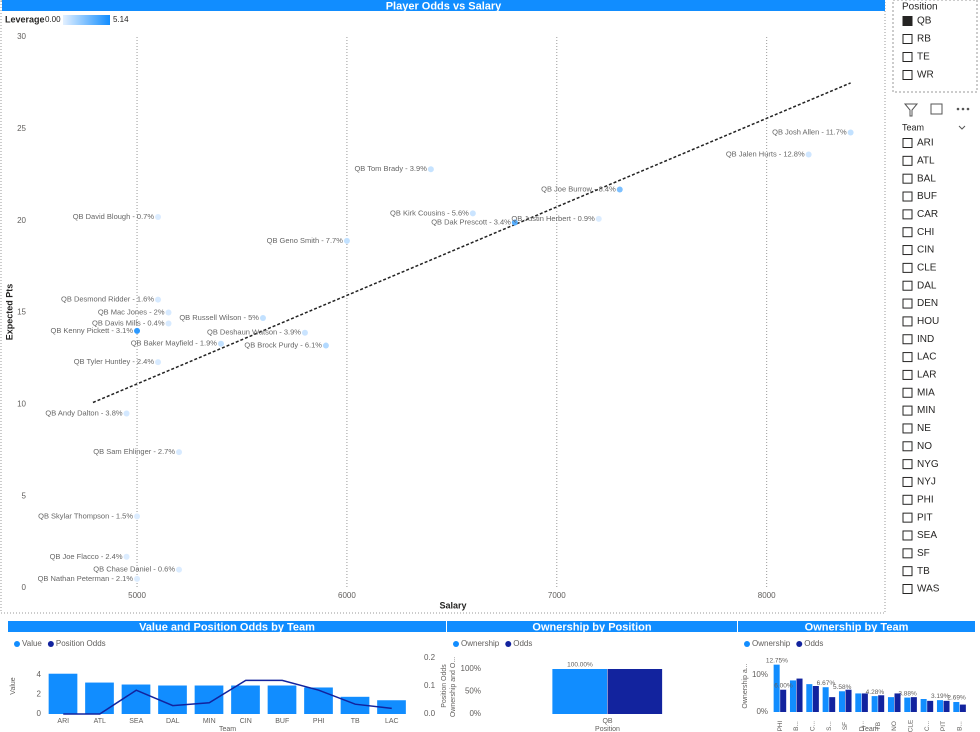 This screenshot has width=980, height=732. Describe the element at coordinates (926, 160) in the screenshot. I see `slicer-item: ATL` at that location.